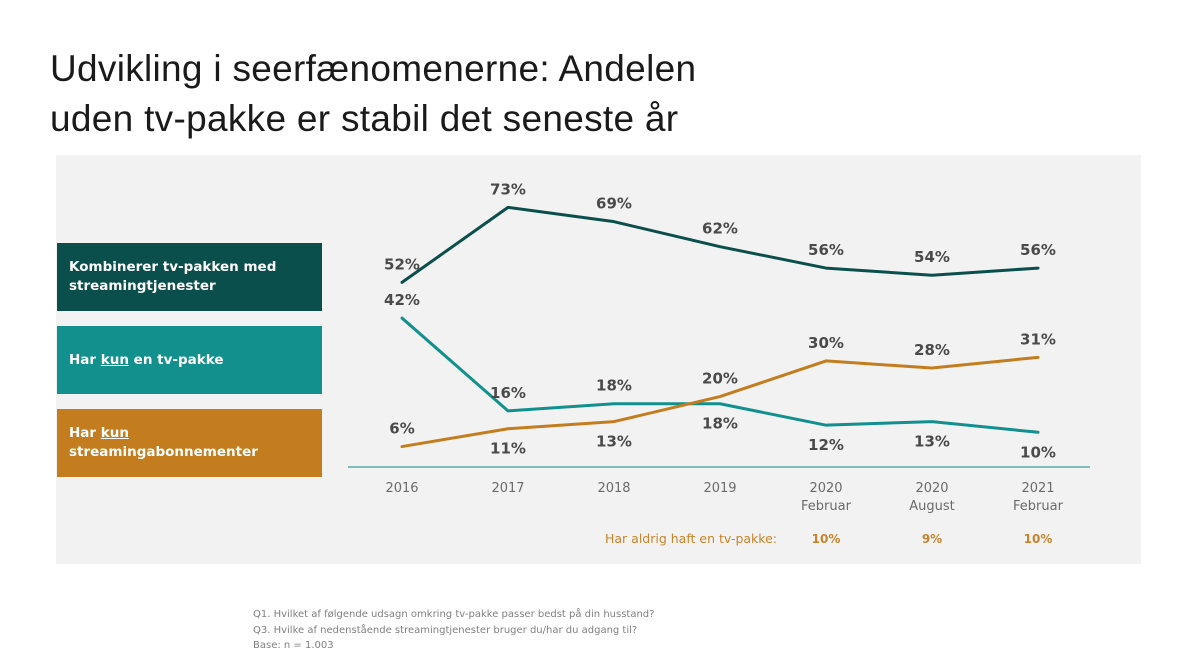 The width and height of the screenshot is (1200, 660). Describe the element at coordinates (176, 359) in the screenshot. I see `legend-label-post: en tv-pakke` at that location.